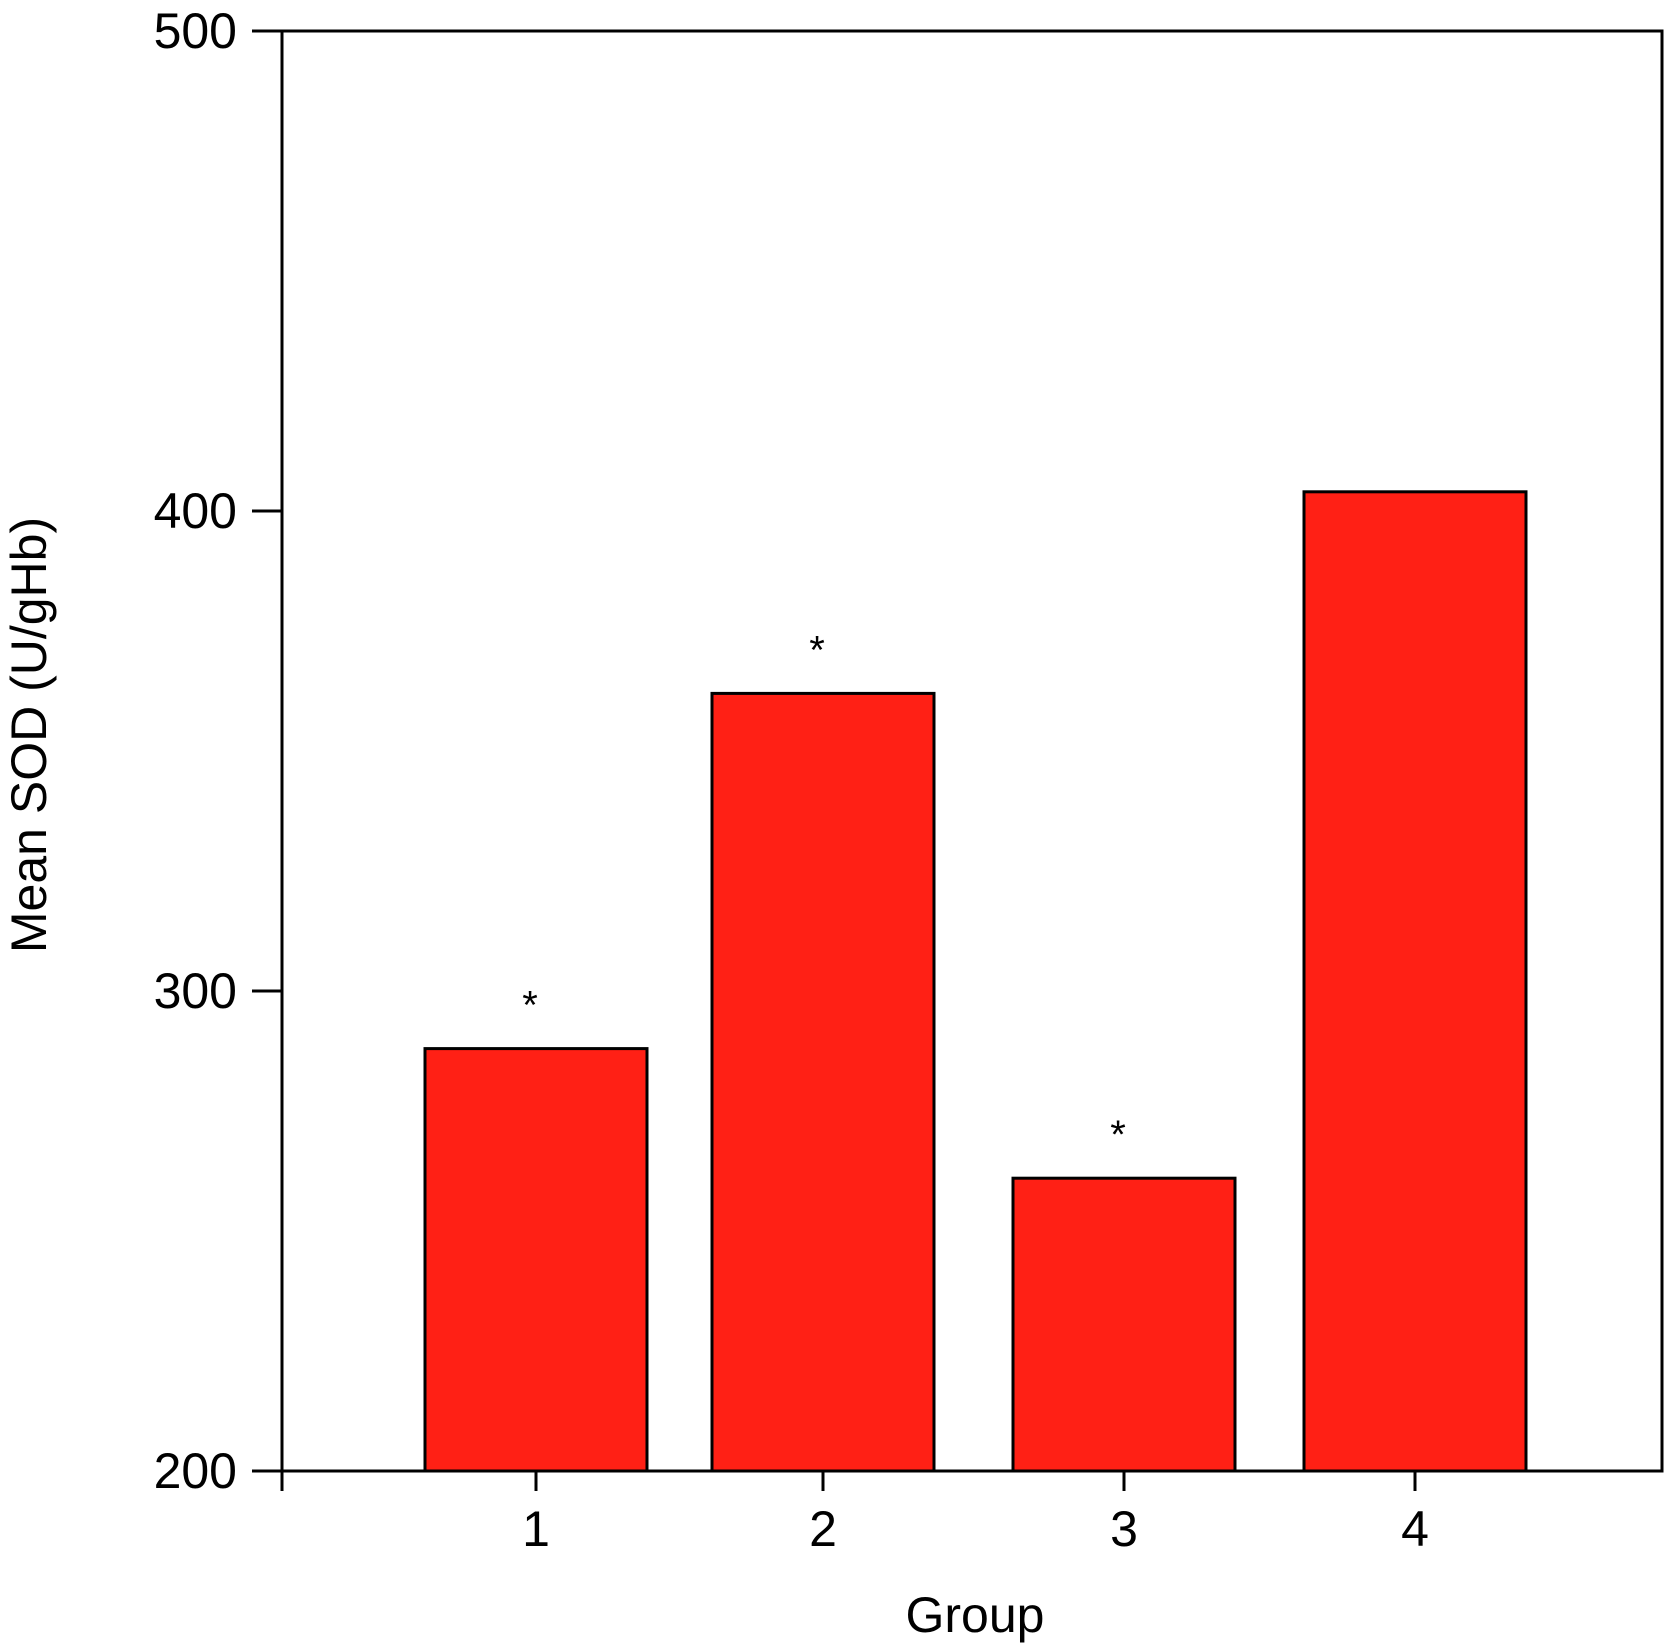  What do you see at coordinates (195, 1471) in the screenshot?
I see `y-tick-label: 200` at bounding box center [195, 1471].